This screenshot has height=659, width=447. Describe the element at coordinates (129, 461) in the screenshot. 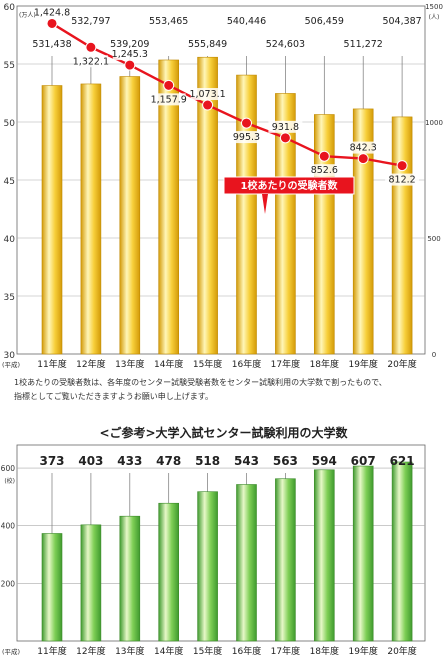

I see `bar-value-label: 433` at that location.